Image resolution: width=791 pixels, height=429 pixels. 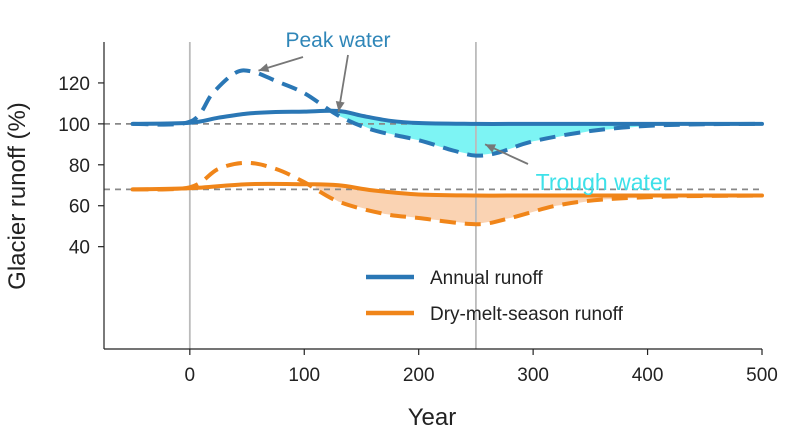 I want to click on y-axis-title: Glacier runoff (%), so click(x=17, y=196).